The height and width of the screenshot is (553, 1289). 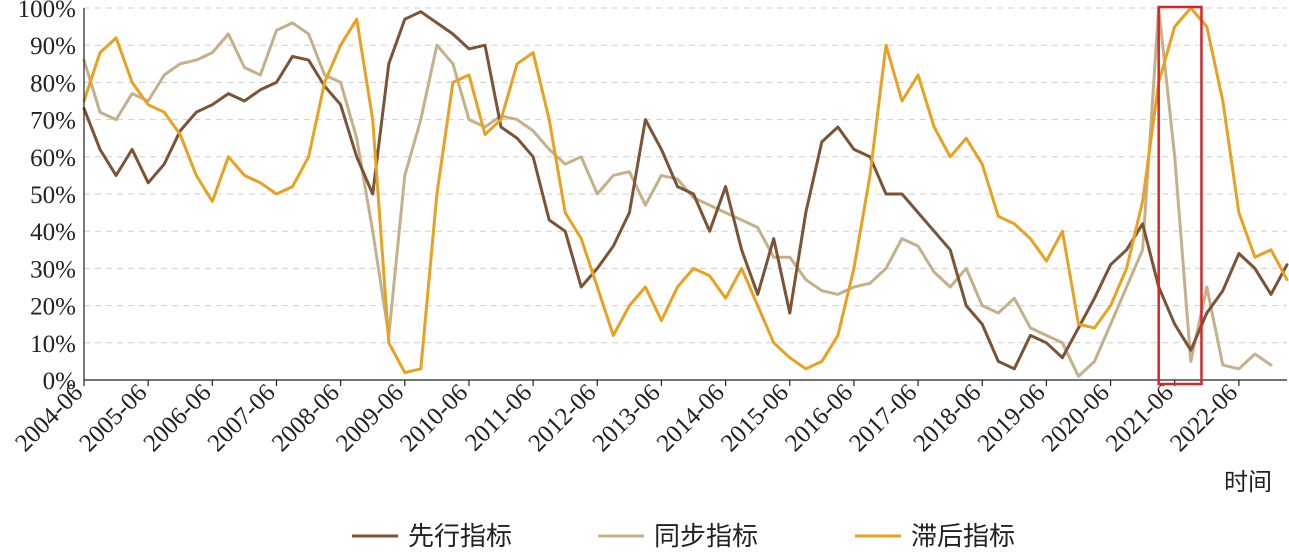 What do you see at coordinates (691, 418) in the screenshot?
I see `x-tick-label: 2014-06` at bounding box center [691, 418].